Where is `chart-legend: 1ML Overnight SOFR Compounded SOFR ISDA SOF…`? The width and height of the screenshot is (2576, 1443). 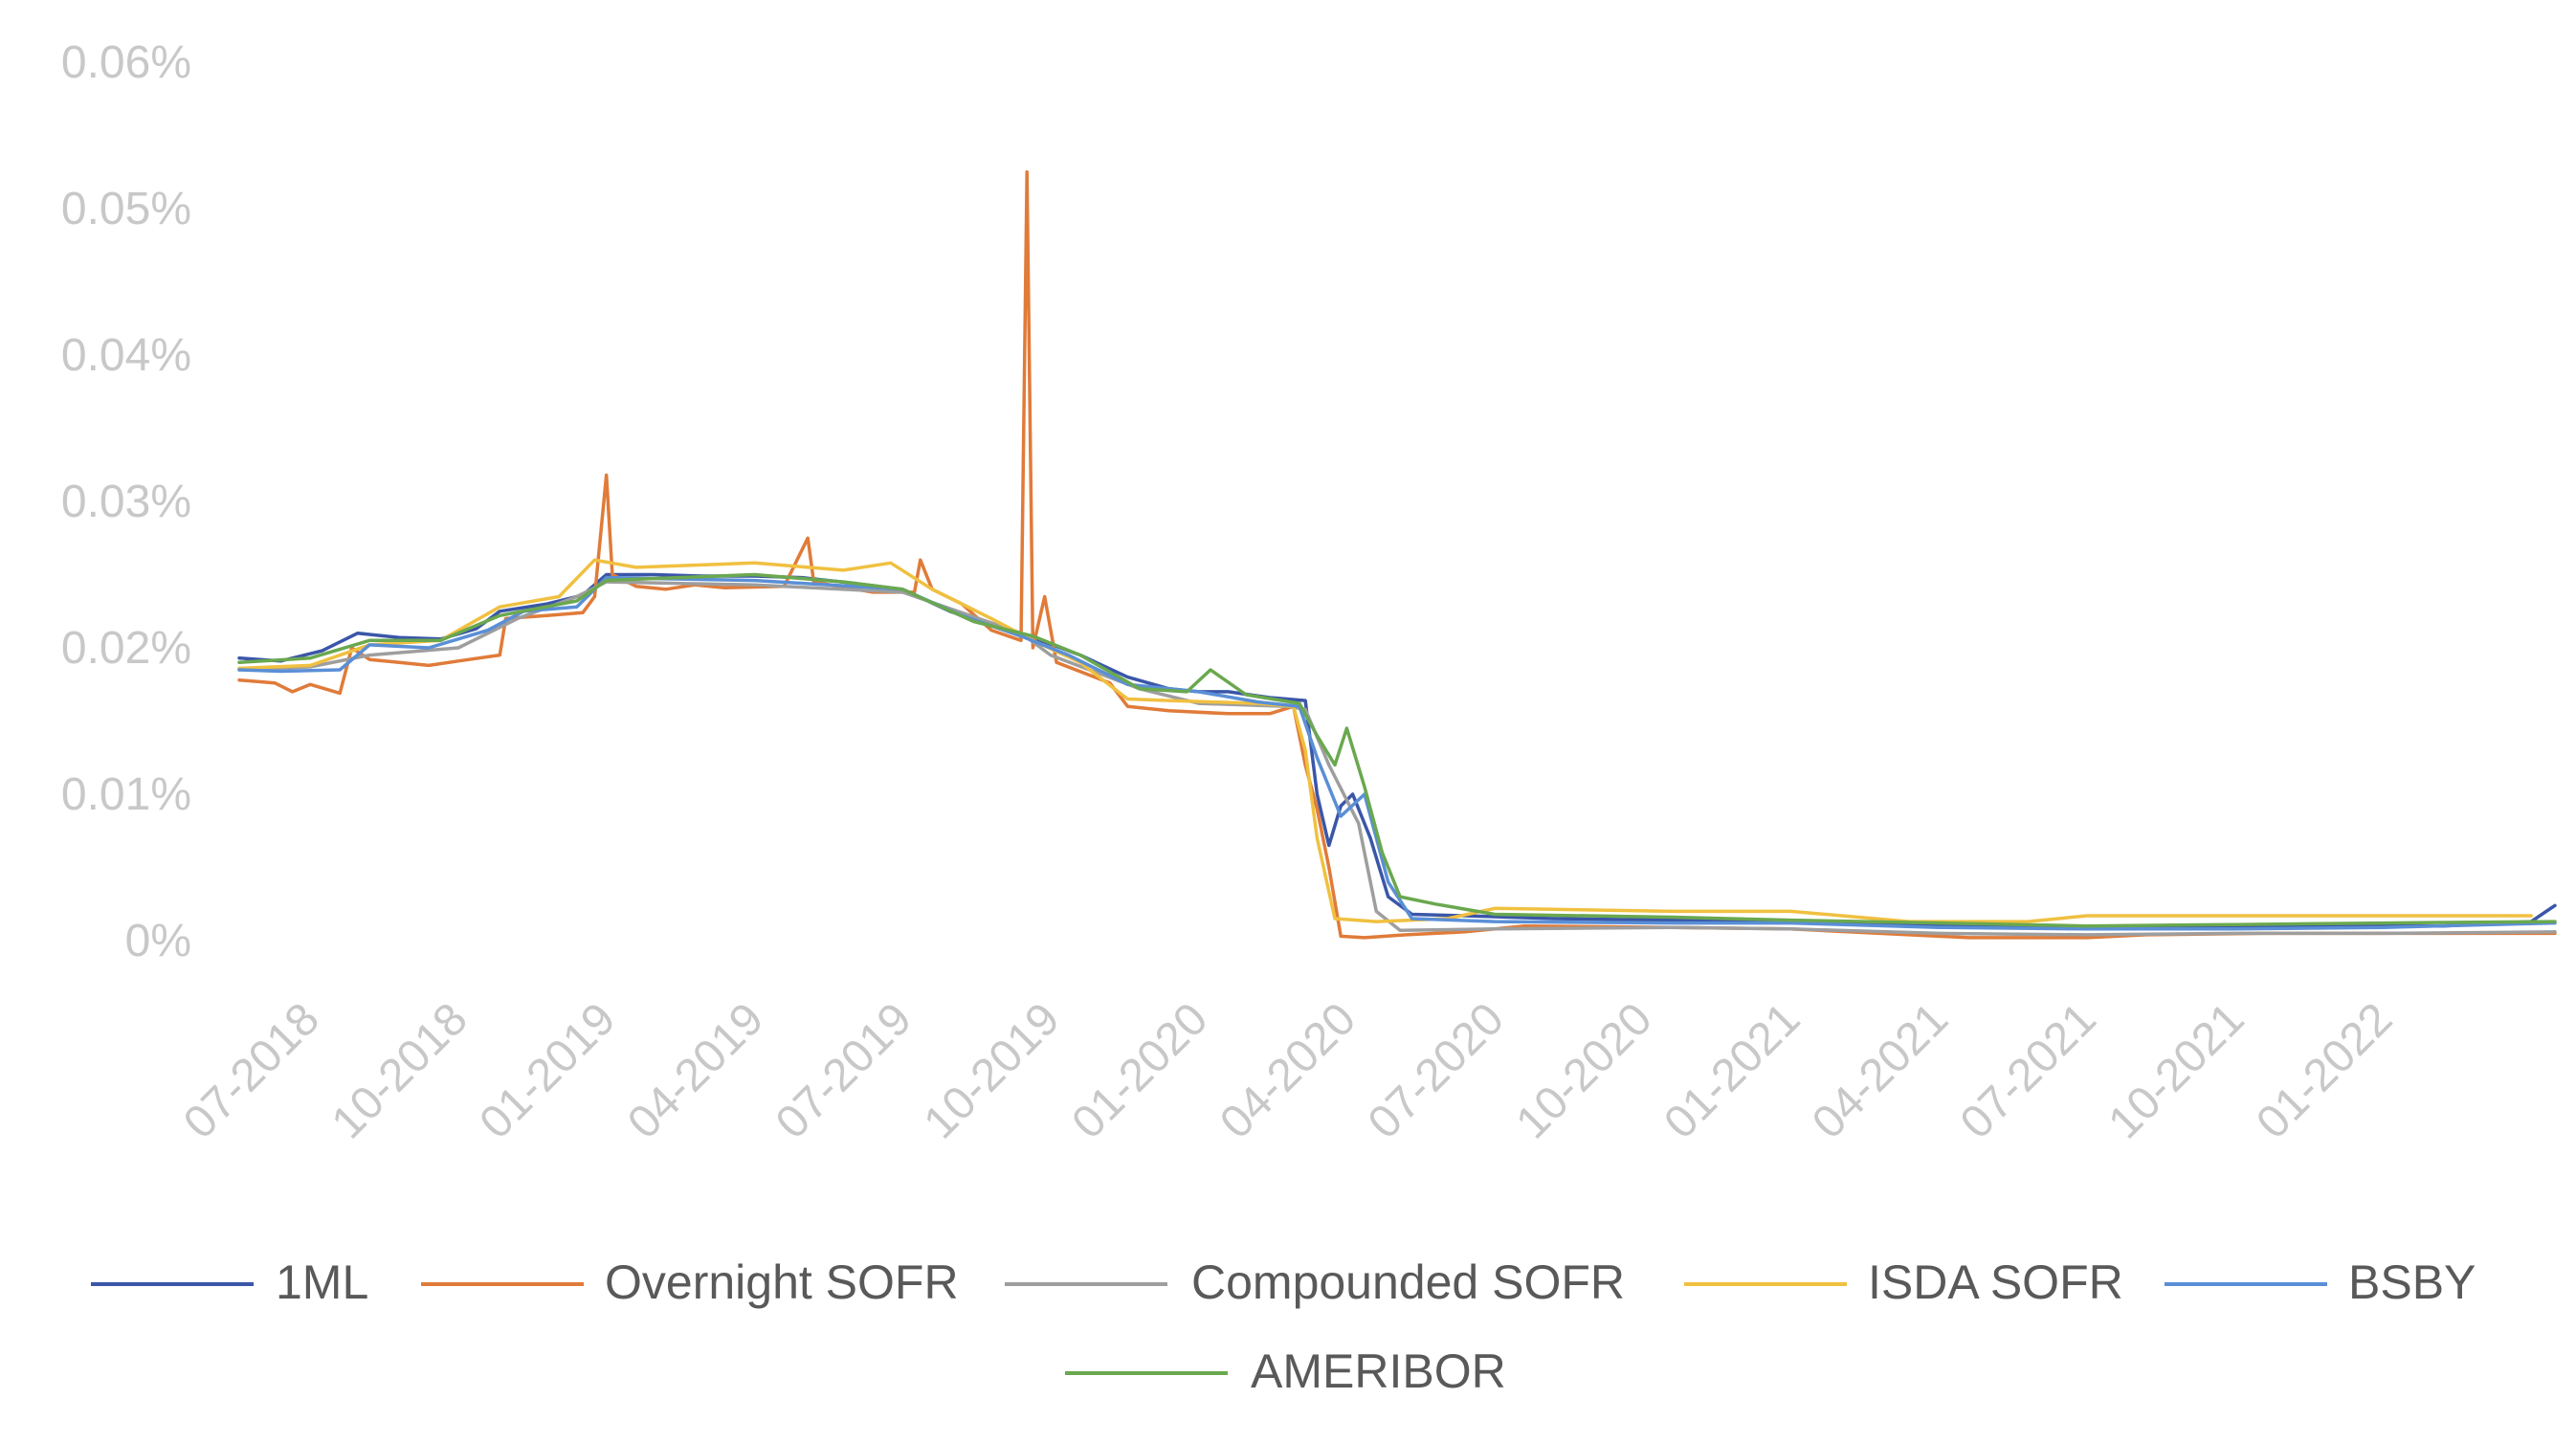 chart-legend: 1ML Overnight SOFR Compounded SOFR ISDA SOF… is located at coordinates (1283, 1326).